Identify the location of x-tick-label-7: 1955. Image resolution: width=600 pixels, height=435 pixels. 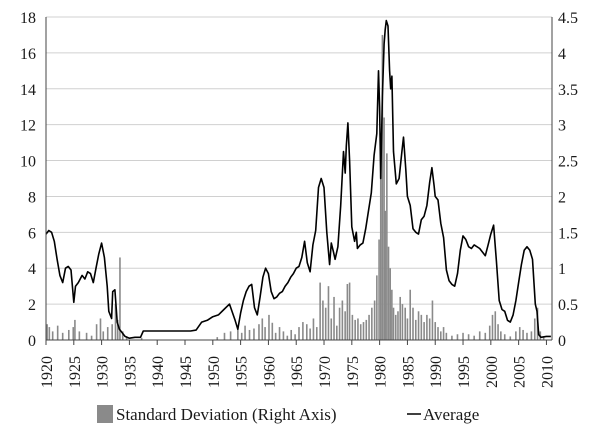
(242, 372).